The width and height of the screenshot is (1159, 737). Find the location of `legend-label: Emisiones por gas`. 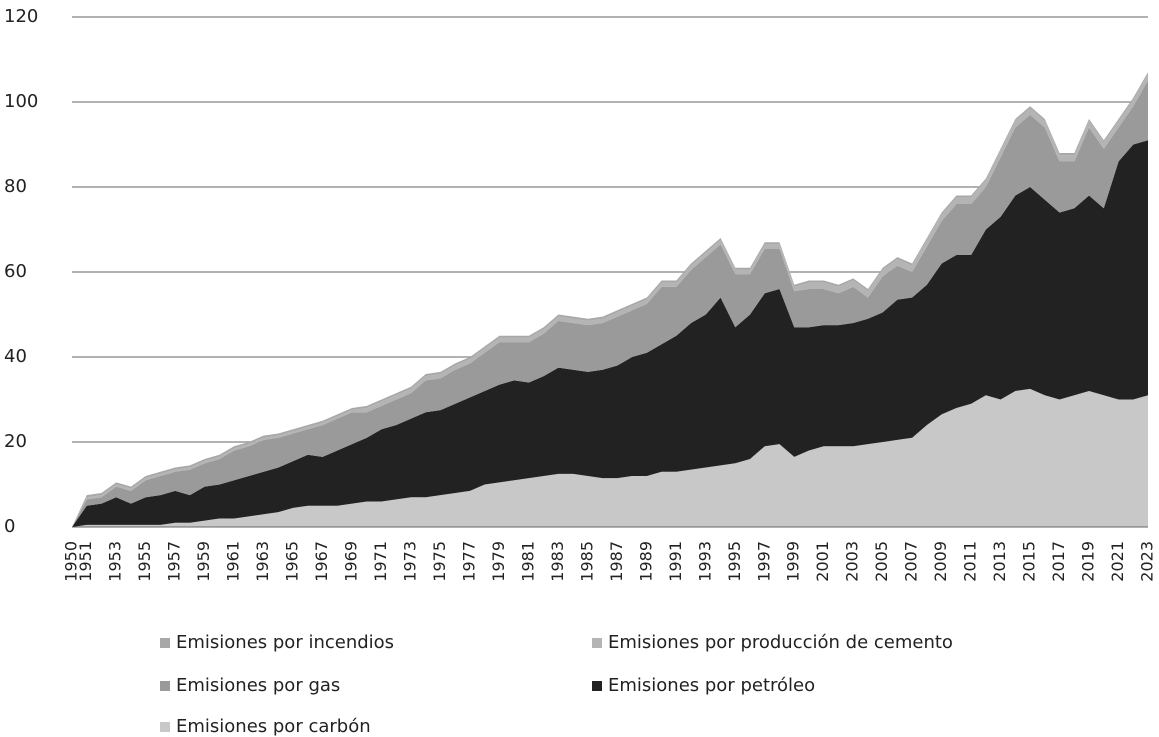

legend-label: Emisiones por gas is located at coordinates (258, 685).